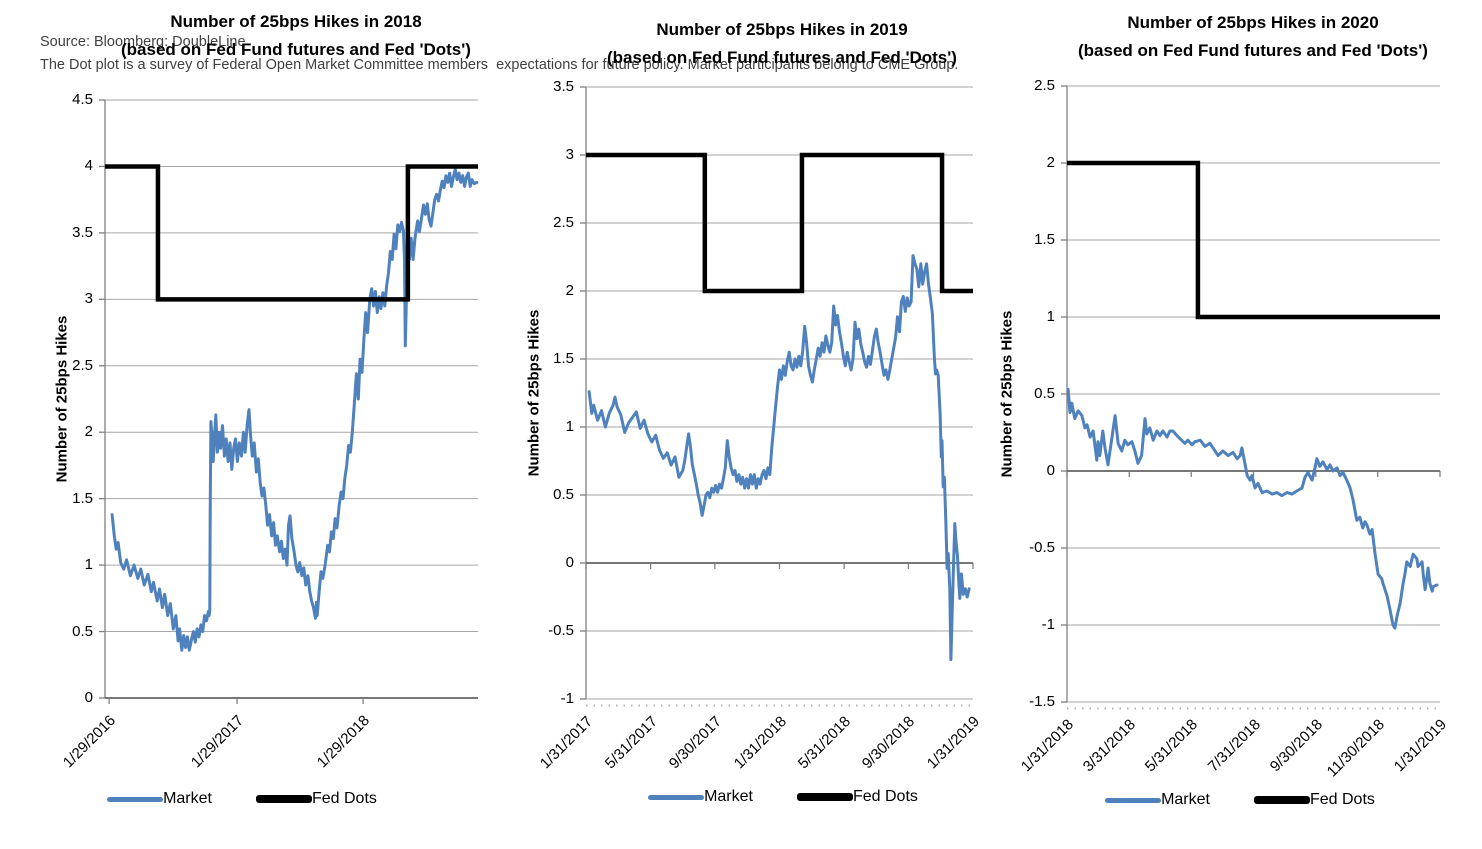 The image size is (1482, 849). I want to click on chart-title: Number of 25bps Hikes in 2019, so click(782, 29).